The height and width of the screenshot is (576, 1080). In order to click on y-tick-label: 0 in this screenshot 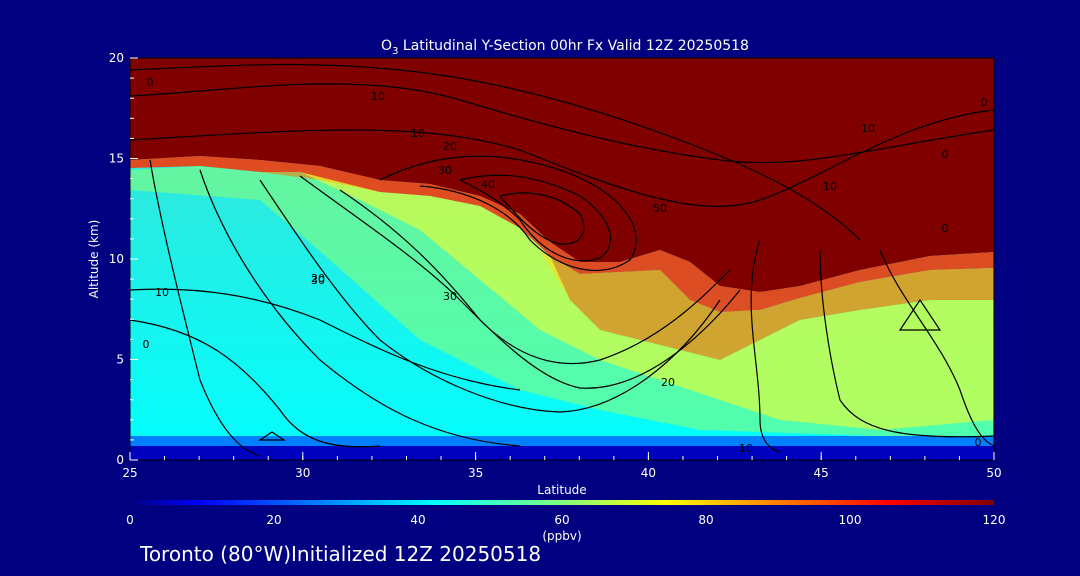, I will do `click(120, 460)`.